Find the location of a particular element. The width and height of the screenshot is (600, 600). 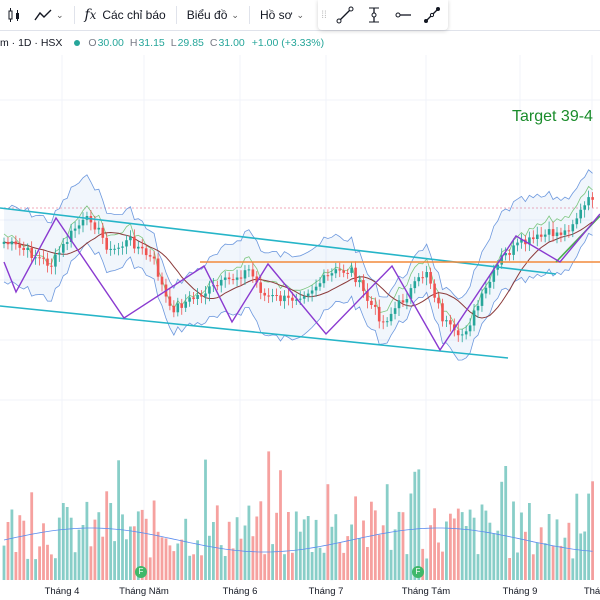

chart-menu-label: Biểu đồ is located at coordinates (207, 15).